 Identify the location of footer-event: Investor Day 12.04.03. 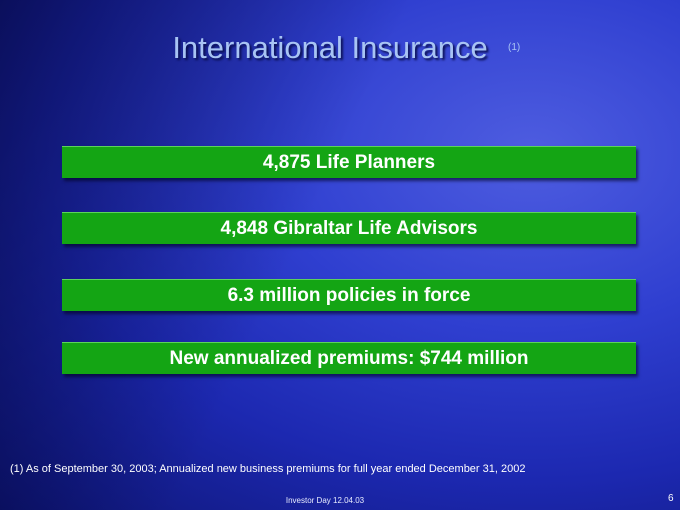
(325, 500).